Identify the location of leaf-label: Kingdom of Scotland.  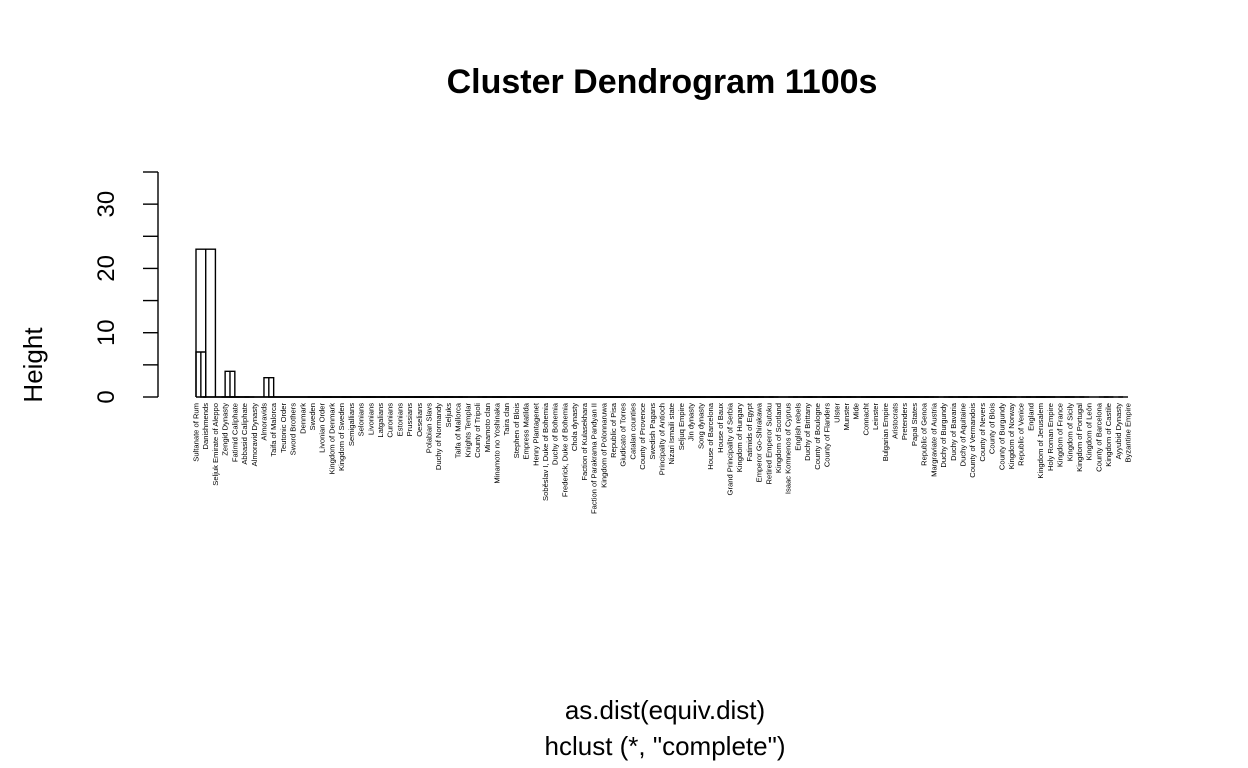
(778, 438).